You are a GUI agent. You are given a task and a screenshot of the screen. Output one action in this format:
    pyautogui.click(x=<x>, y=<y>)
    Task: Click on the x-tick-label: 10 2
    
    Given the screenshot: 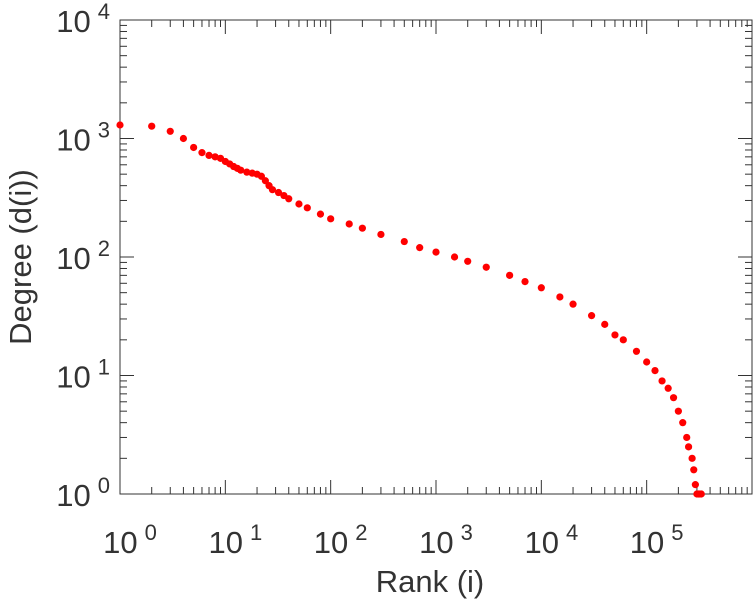 What is the action you would take?
    pyautogui.click(x=341, y=540)
    